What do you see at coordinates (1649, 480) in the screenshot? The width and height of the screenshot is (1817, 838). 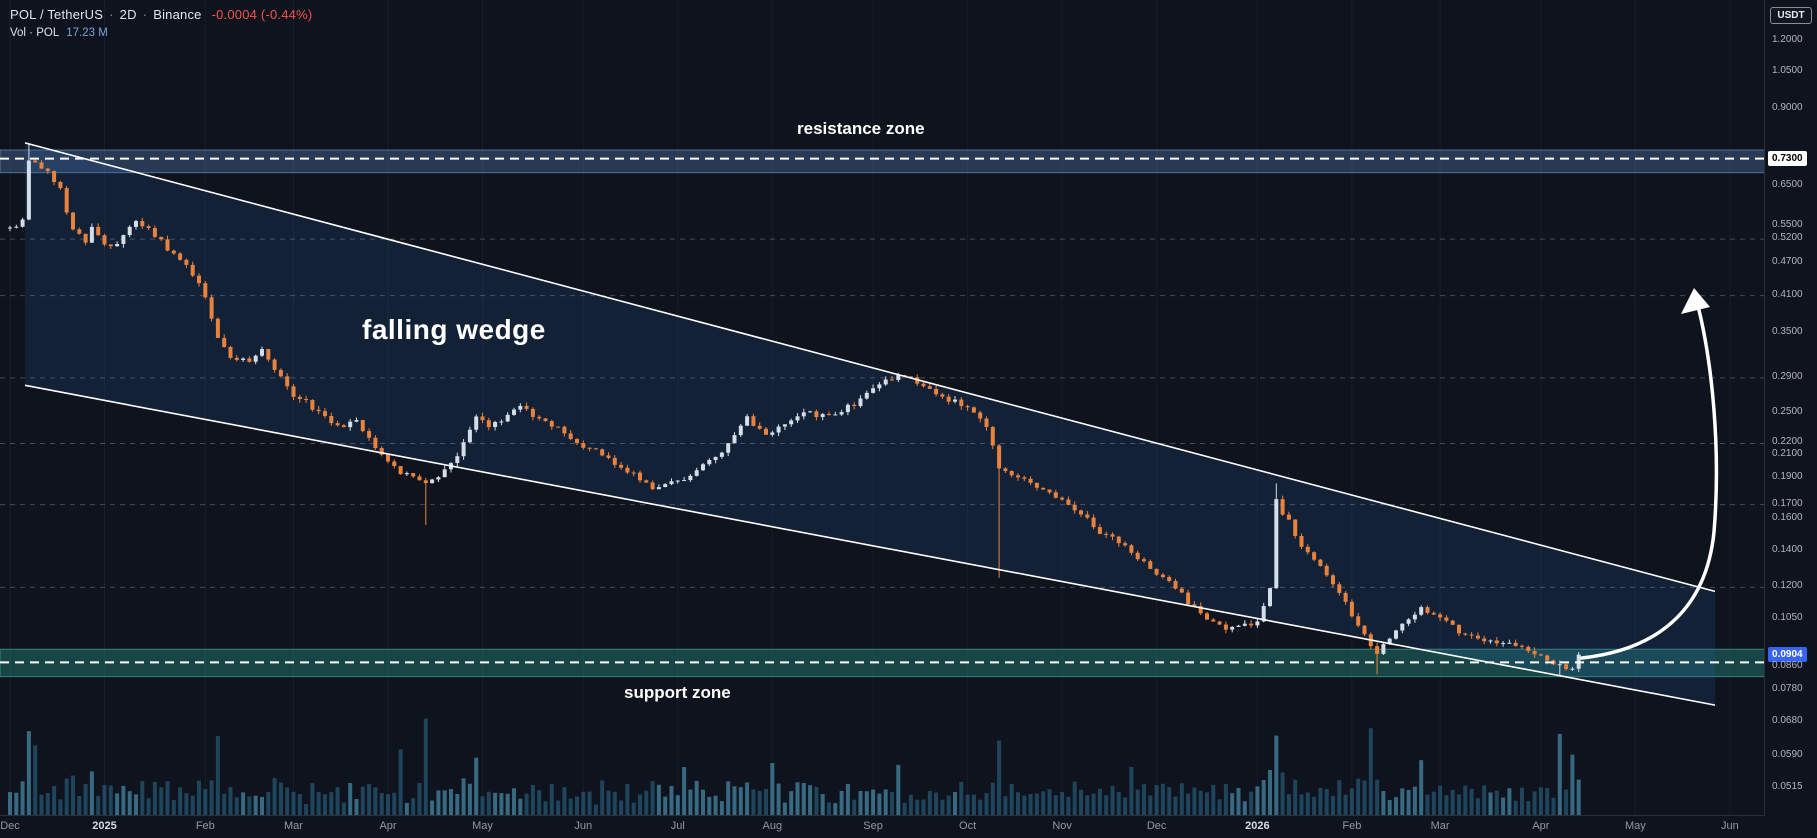 I see `trend-arrow` at bounding box center [1649, 480].